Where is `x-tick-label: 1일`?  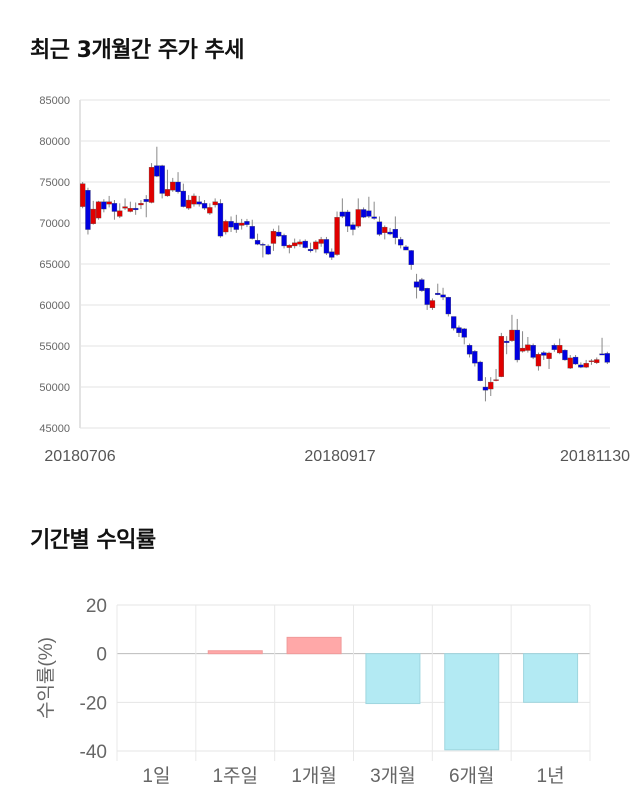 x-tick-label: 1일 is located at coordinates (156, 776).